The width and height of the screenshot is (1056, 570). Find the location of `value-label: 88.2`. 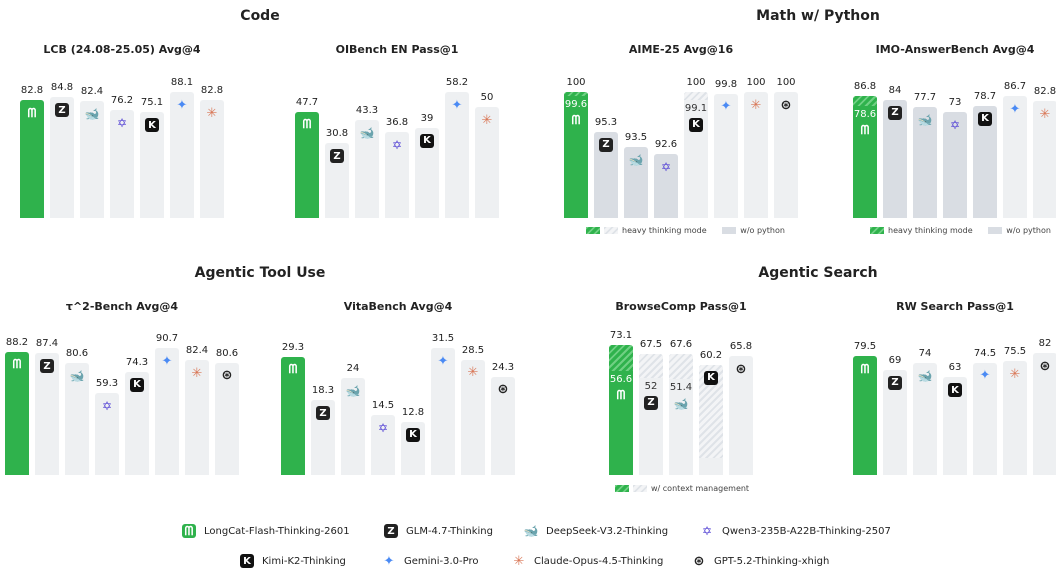

value-label: 88.2 is located at coordinates (17, 342).